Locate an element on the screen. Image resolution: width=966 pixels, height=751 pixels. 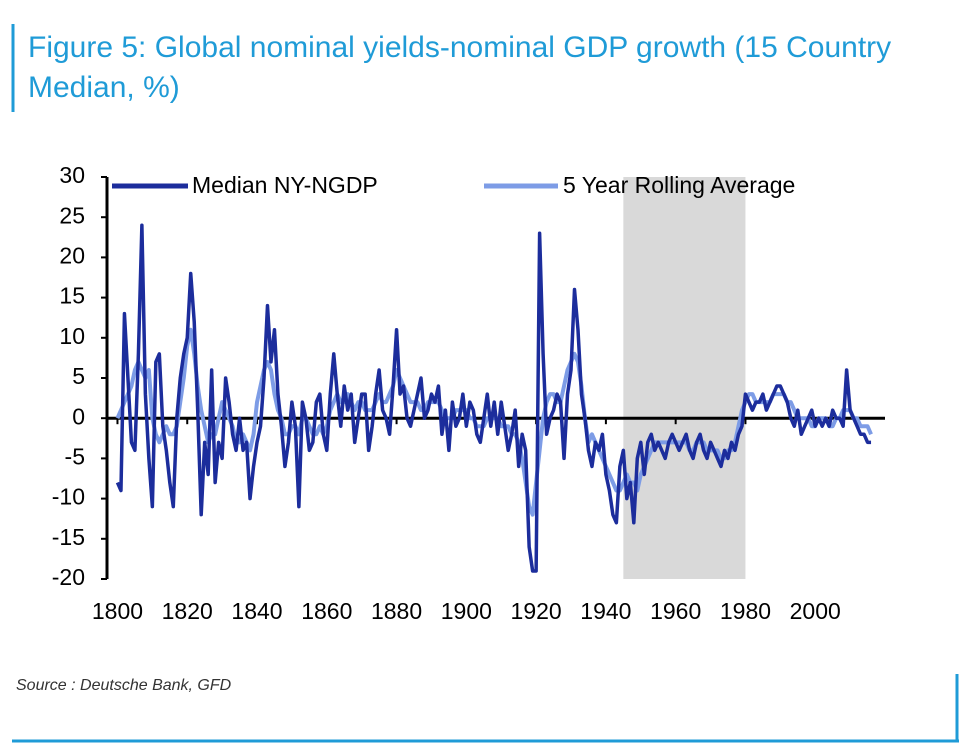
legend-label: Median NY-NGDP is located at coordinates (285, 185).